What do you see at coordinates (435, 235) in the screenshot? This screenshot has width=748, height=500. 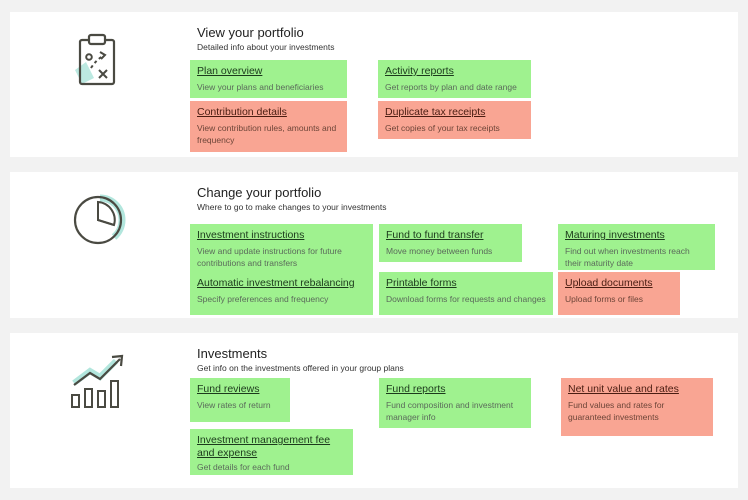 I see `link-title: Fund to fund transfer` at bounding box center [435, 235].